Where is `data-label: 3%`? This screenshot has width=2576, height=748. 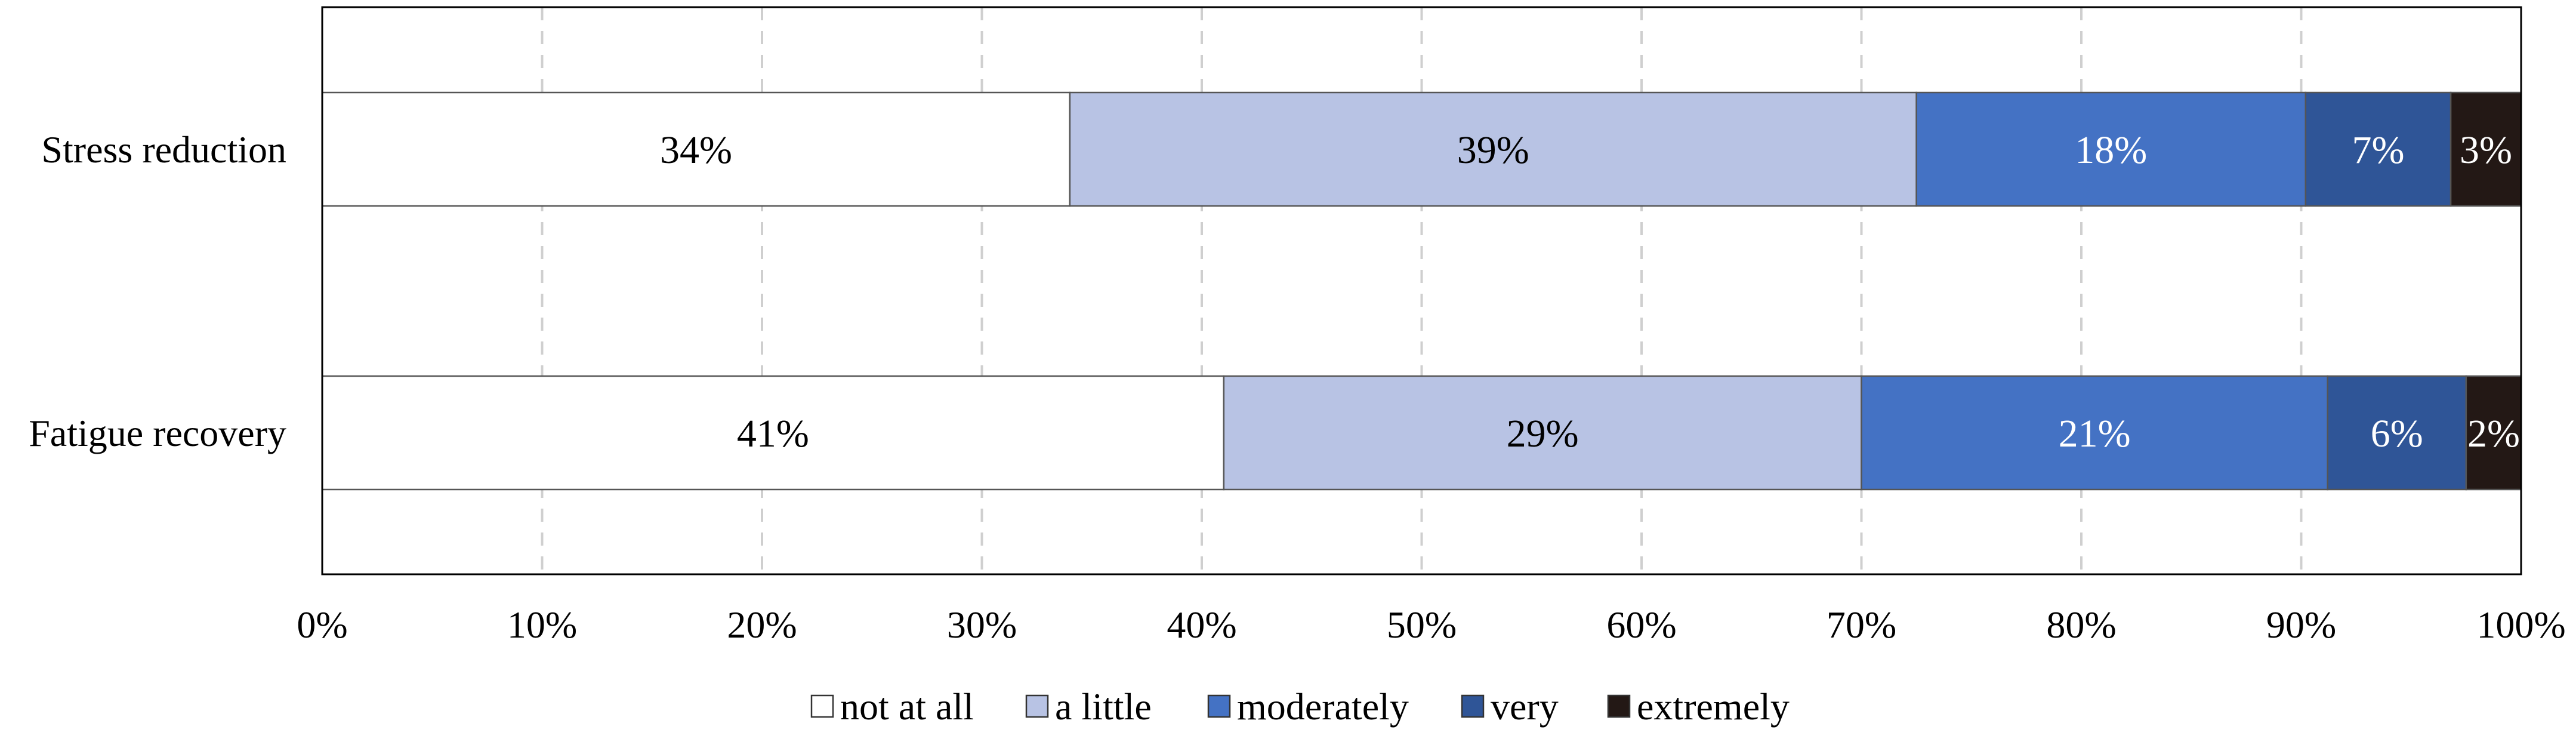 data-label: 3% is located at coordinates (2486, 150).